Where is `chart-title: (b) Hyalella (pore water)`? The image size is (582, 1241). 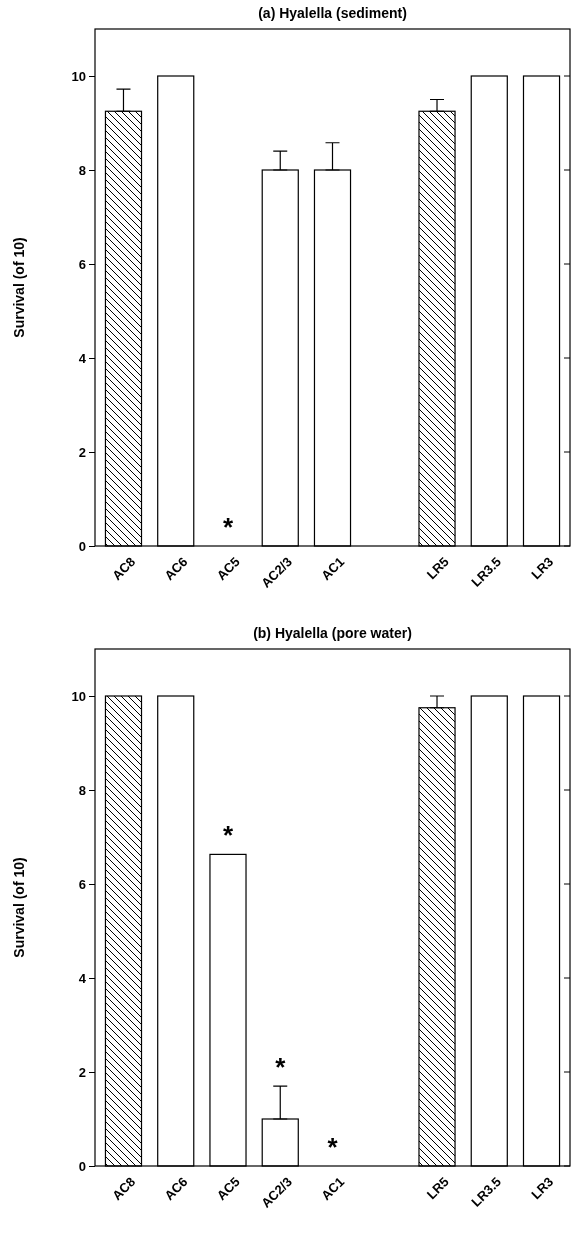
chart-title: (b) Hyalella (pore water) is located at coordinates (332, 633).